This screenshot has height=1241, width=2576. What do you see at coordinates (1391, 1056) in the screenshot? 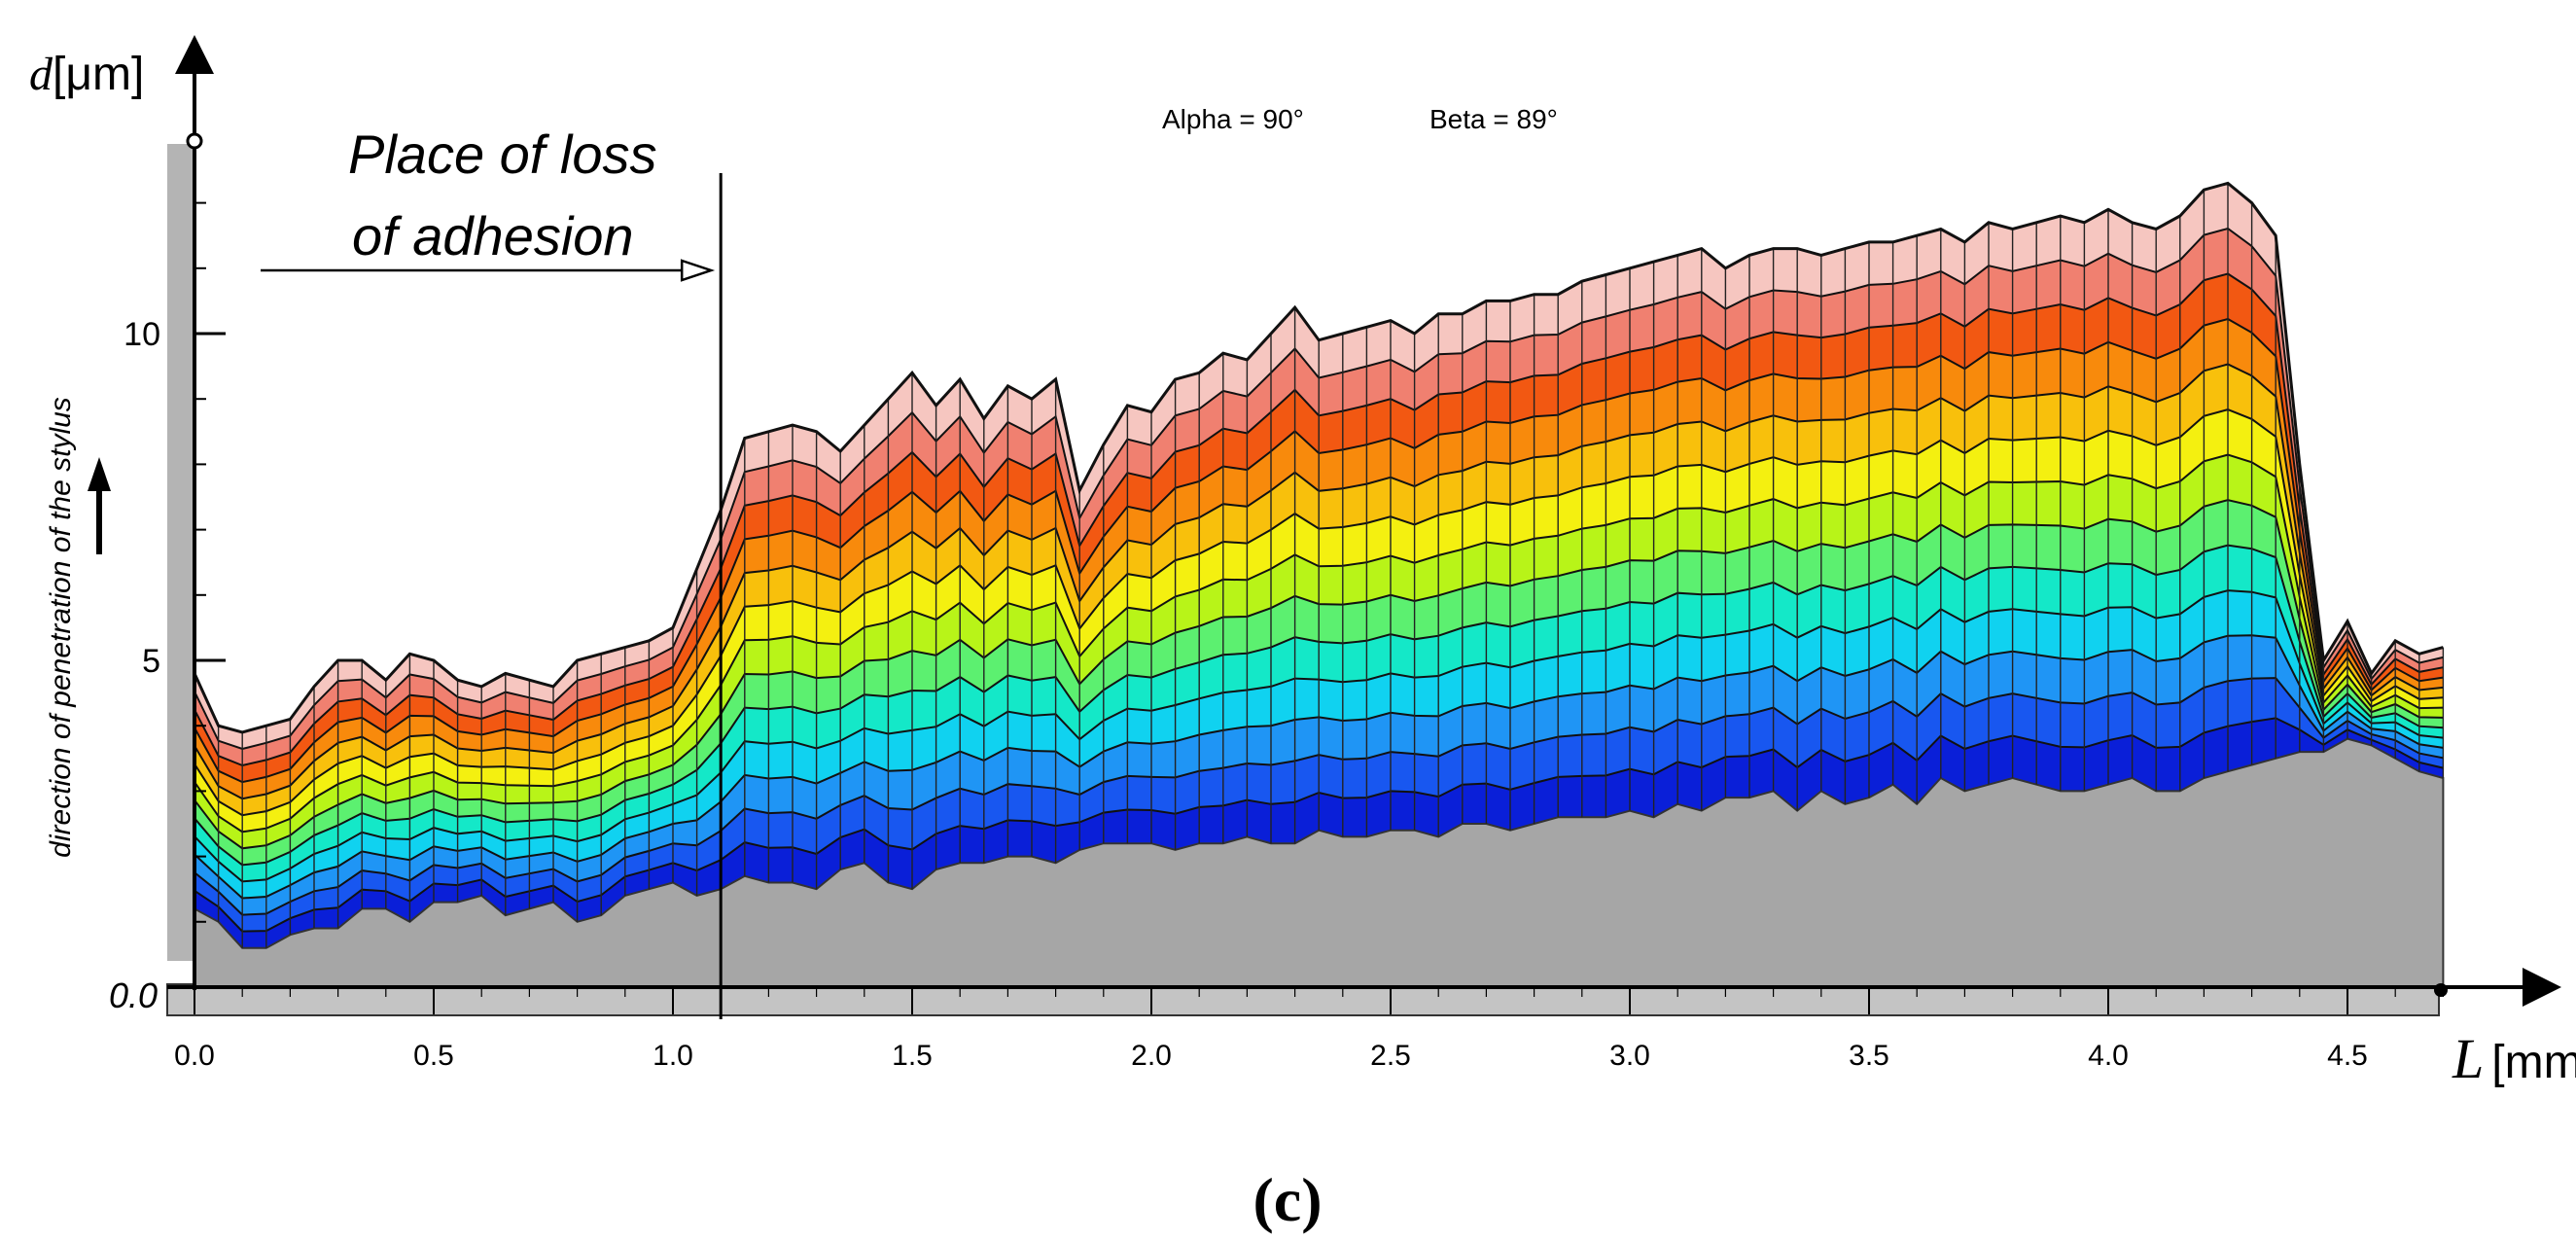
I see `x-tick-label: 2.5` at bounding box center [1391, 1056].